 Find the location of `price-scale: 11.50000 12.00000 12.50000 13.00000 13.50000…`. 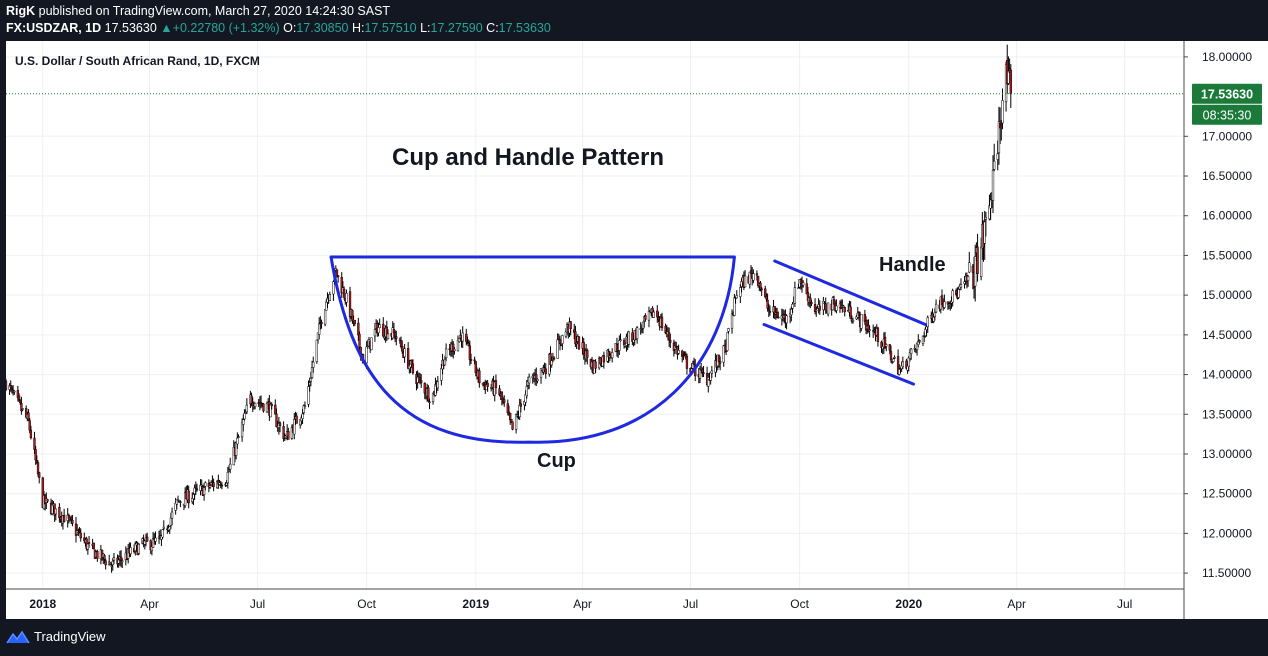

price-scale: 11.50000 12.00000 12.50000 13.00000 13.50000… is located at coordinates (1218, 315).